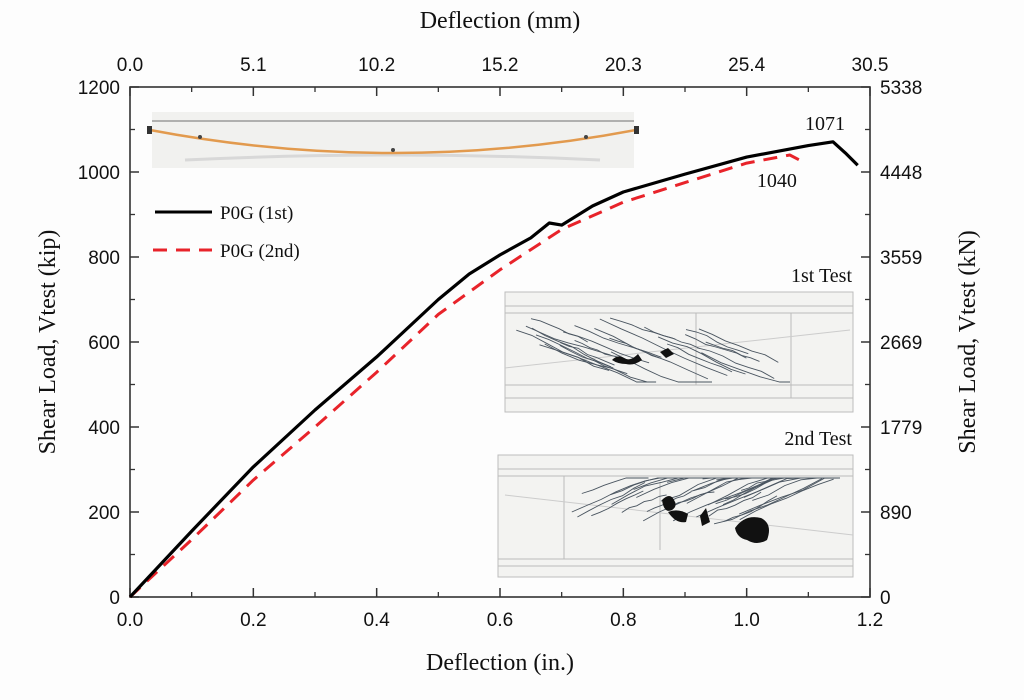 The image size is (1024, 700). Describe the element at coordinates (500, 21) in the screenshot. I see `x2-axis-title: Deflection (mm)` at that location.